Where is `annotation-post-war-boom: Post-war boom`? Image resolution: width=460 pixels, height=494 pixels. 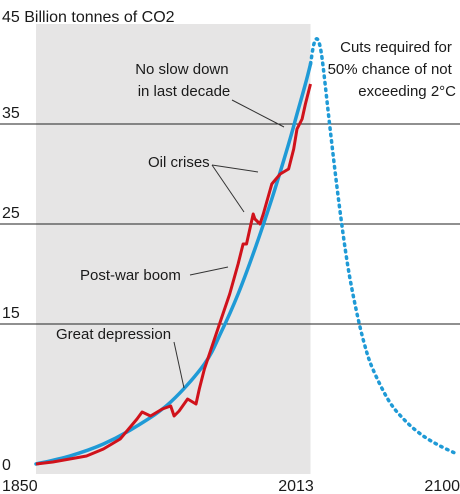 annotation-post-war-boom: Post-war boom is located at coordinates (130, 275).